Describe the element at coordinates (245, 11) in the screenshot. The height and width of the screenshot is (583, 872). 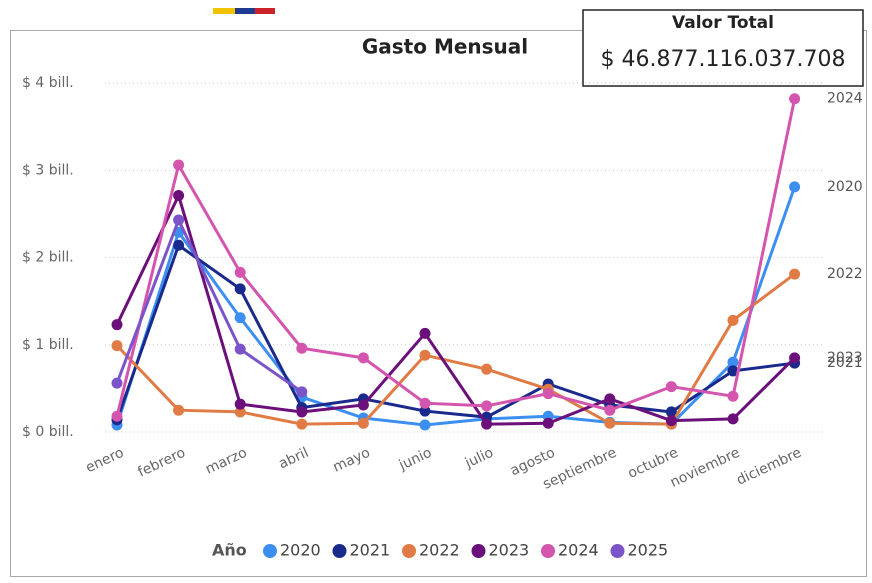
I see `flag-blue` at that location.